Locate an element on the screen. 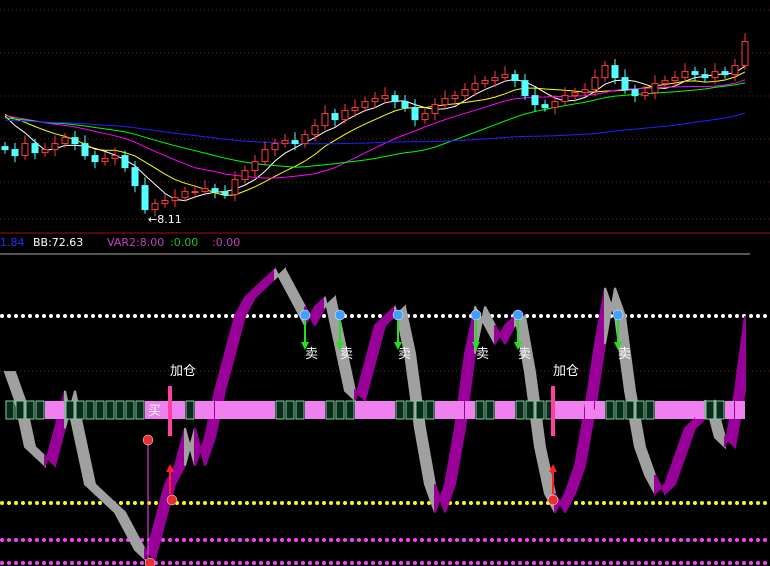 The width and height of the screenshot is (770, 566). buy-label: 买 is located at coordinates (154, 411).